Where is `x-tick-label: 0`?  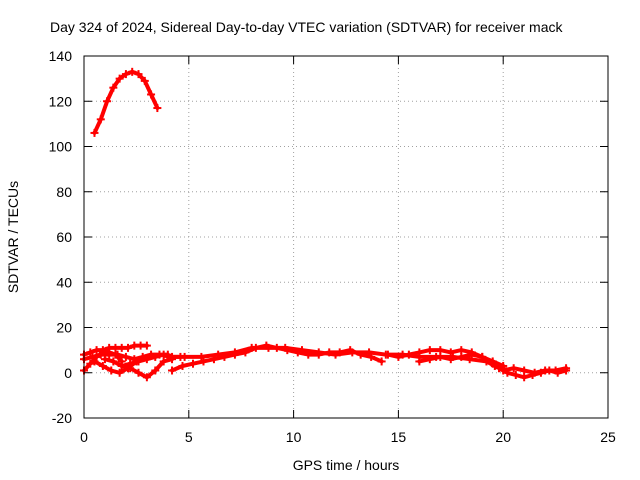 x-tick-label: 0 is located at coordinates (84, 437).